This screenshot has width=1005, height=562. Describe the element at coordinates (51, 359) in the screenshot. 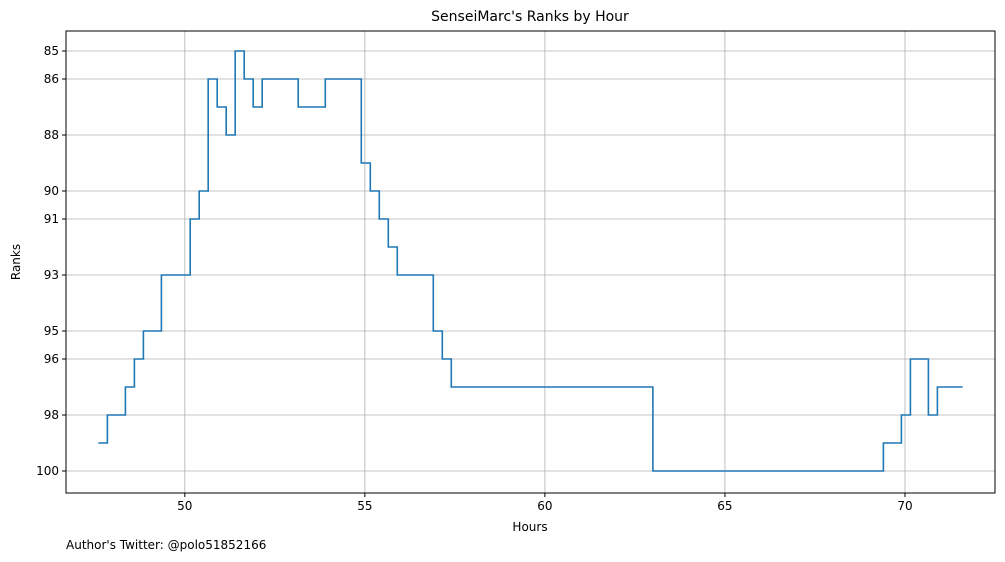

I see `y-tick-label: 96` at that location.